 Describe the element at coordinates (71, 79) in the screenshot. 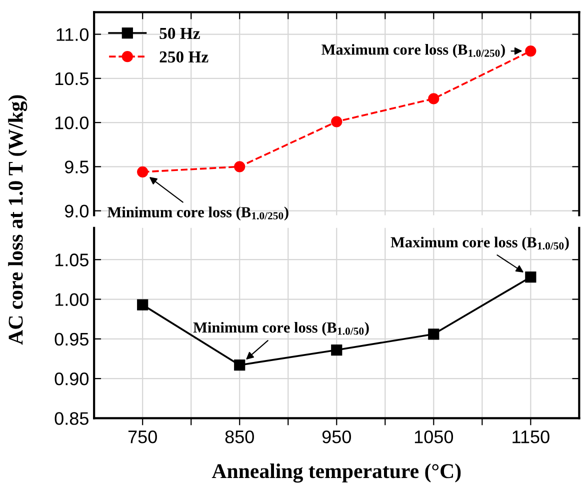

I see `y-tick-label: 10.5` at that location.